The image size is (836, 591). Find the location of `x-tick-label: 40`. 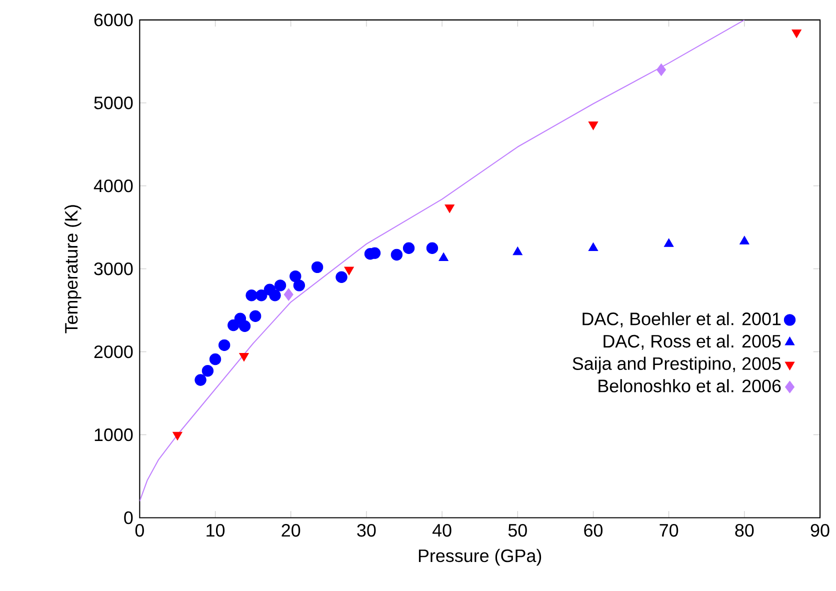

x-tick-label: 40 is located at coordinates (442, 530).